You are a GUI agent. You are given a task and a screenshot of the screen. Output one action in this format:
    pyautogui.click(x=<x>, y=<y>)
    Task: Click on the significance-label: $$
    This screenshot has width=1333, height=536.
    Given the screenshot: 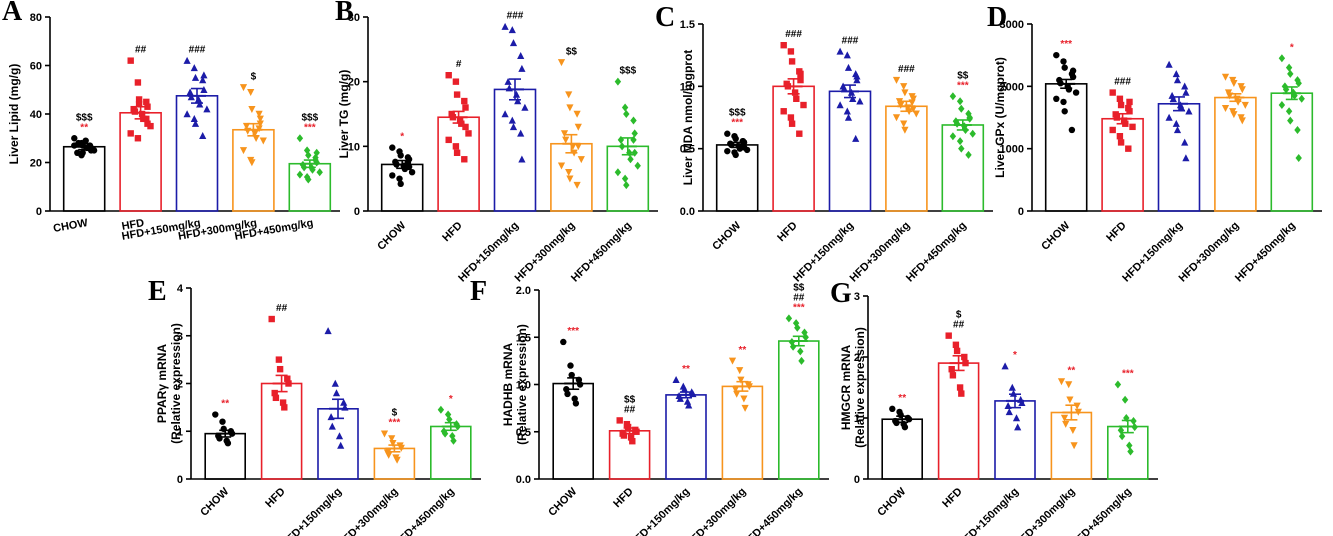 What is the action you would take?
    pyautogui.click(x=963, y=75)
    